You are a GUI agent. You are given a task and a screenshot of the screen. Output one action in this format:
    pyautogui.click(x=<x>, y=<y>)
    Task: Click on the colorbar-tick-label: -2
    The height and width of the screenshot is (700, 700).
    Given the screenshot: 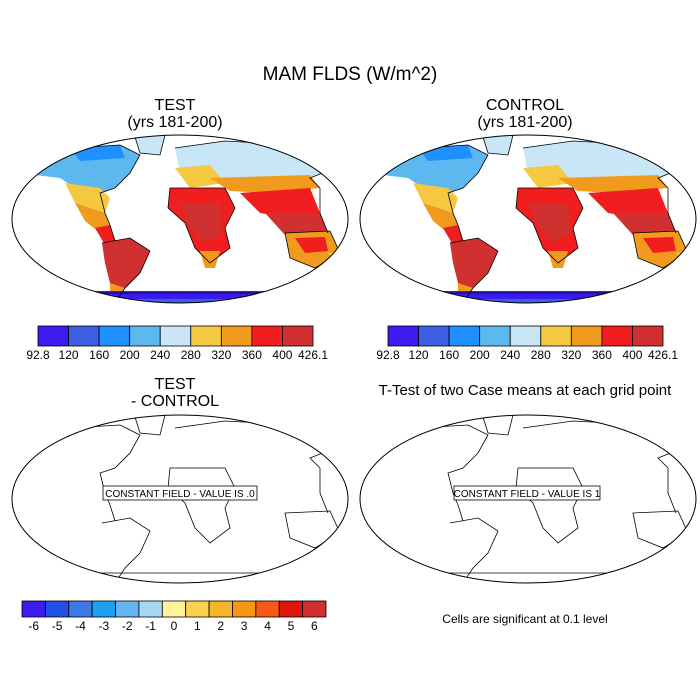 What is the action you would take?
    pyautogui.click(x=127, y=626)
    